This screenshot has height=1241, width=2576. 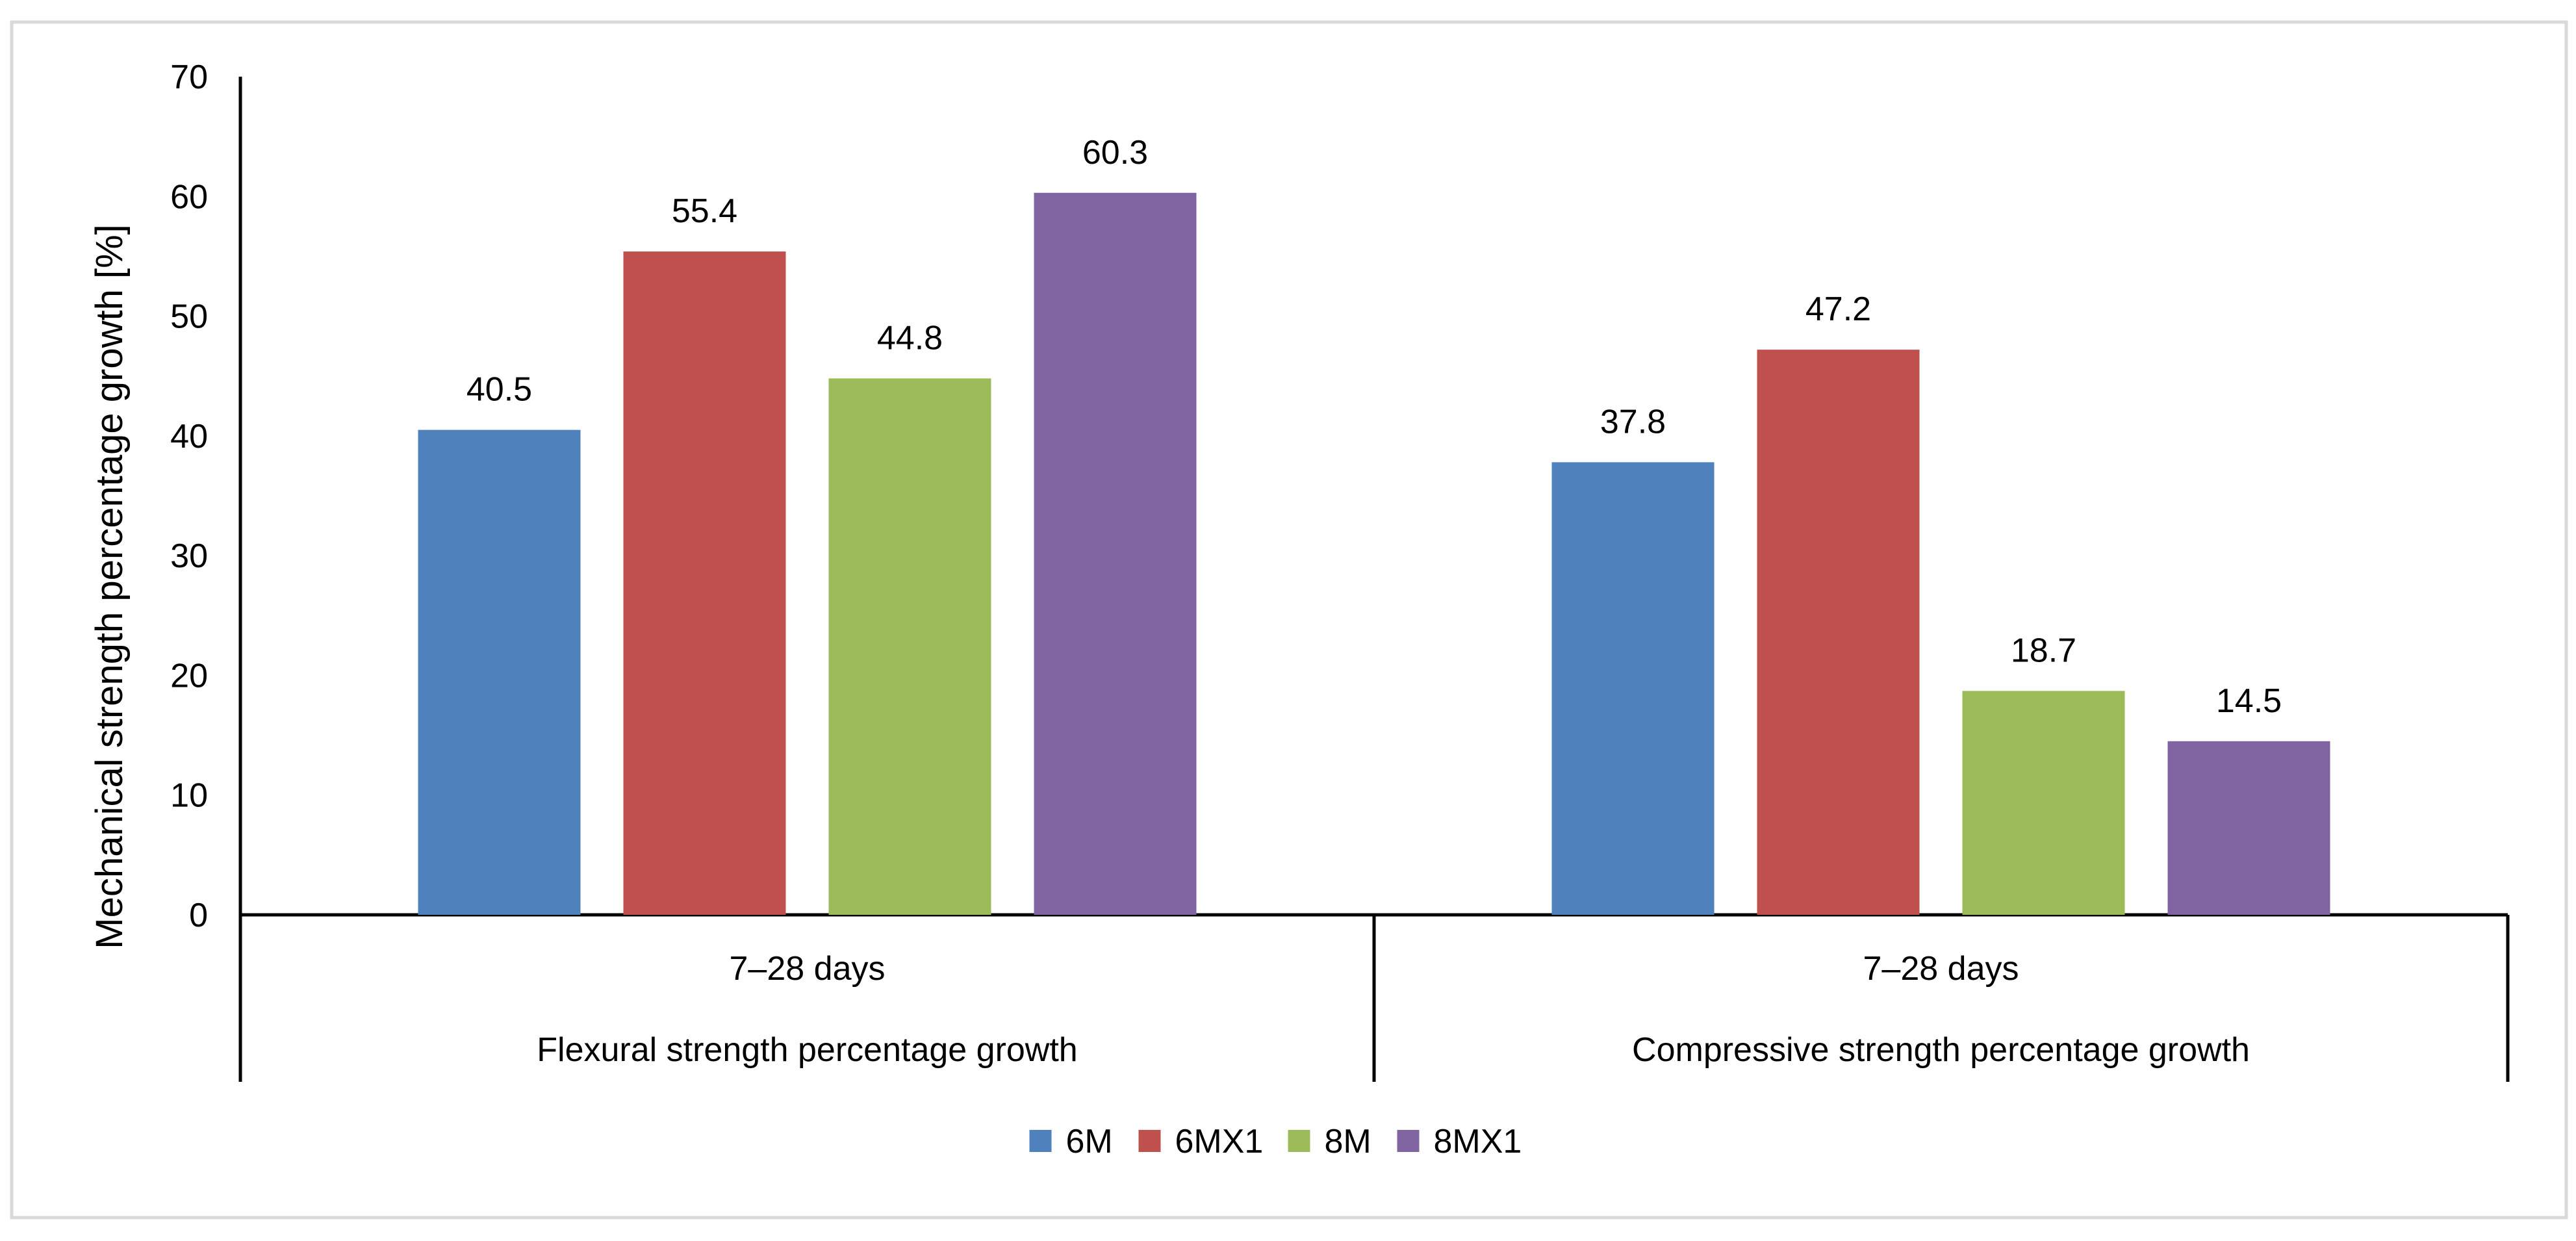 I want to click on y-tick-label: 20, so click(x=189, y=676).